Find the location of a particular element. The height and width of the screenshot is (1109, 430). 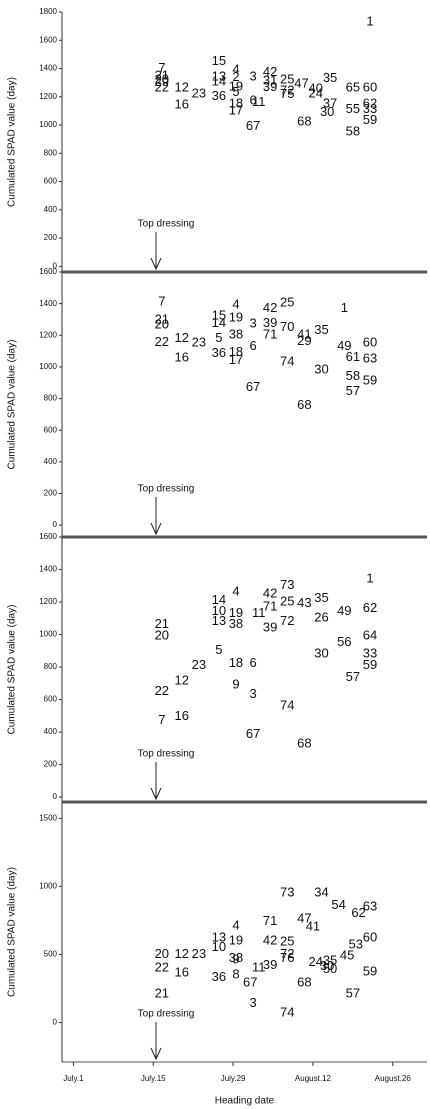

point-label: 74 is located at coordinates (287, 1011).